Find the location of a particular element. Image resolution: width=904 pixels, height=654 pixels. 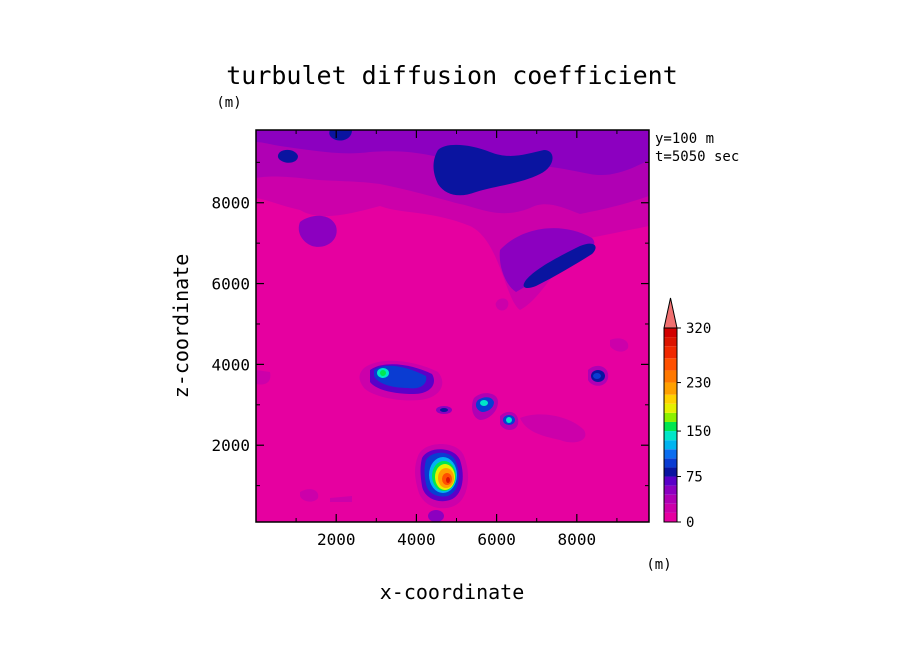

colorbar-label: 230 is located at coordinates (698, 384).